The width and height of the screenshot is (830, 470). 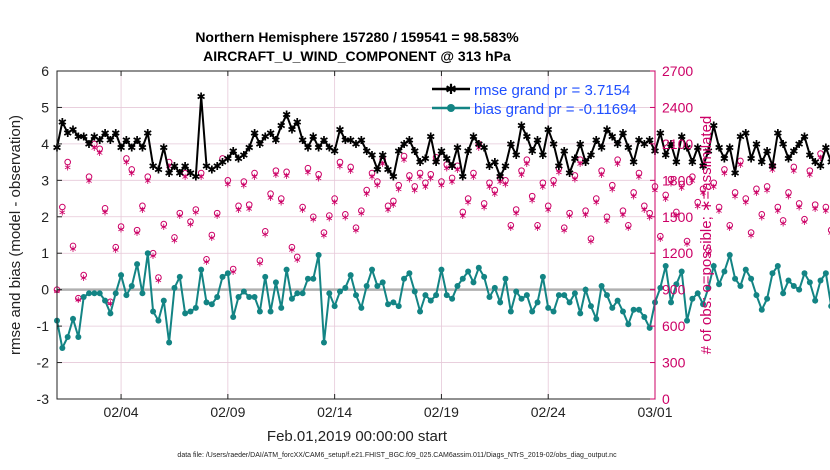 What do you see at coordinates (45, 180) in the screenshot?
I see `y-tick-label-left: 3` at bounding box center [45, 180].